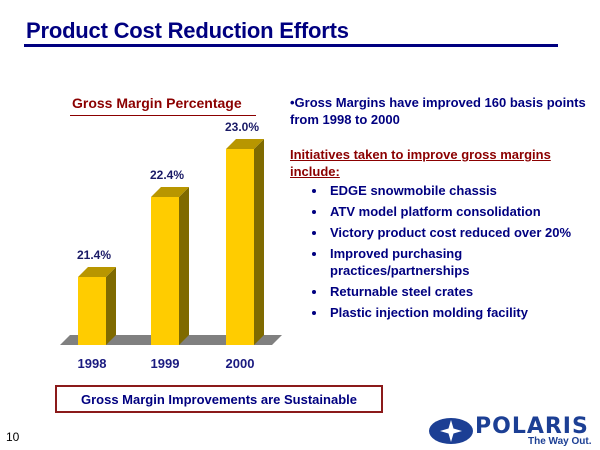  What do you see at coordinates (13, 437) in the screenshot?
I see `page-number: 10` at bounding box center [13, 437].